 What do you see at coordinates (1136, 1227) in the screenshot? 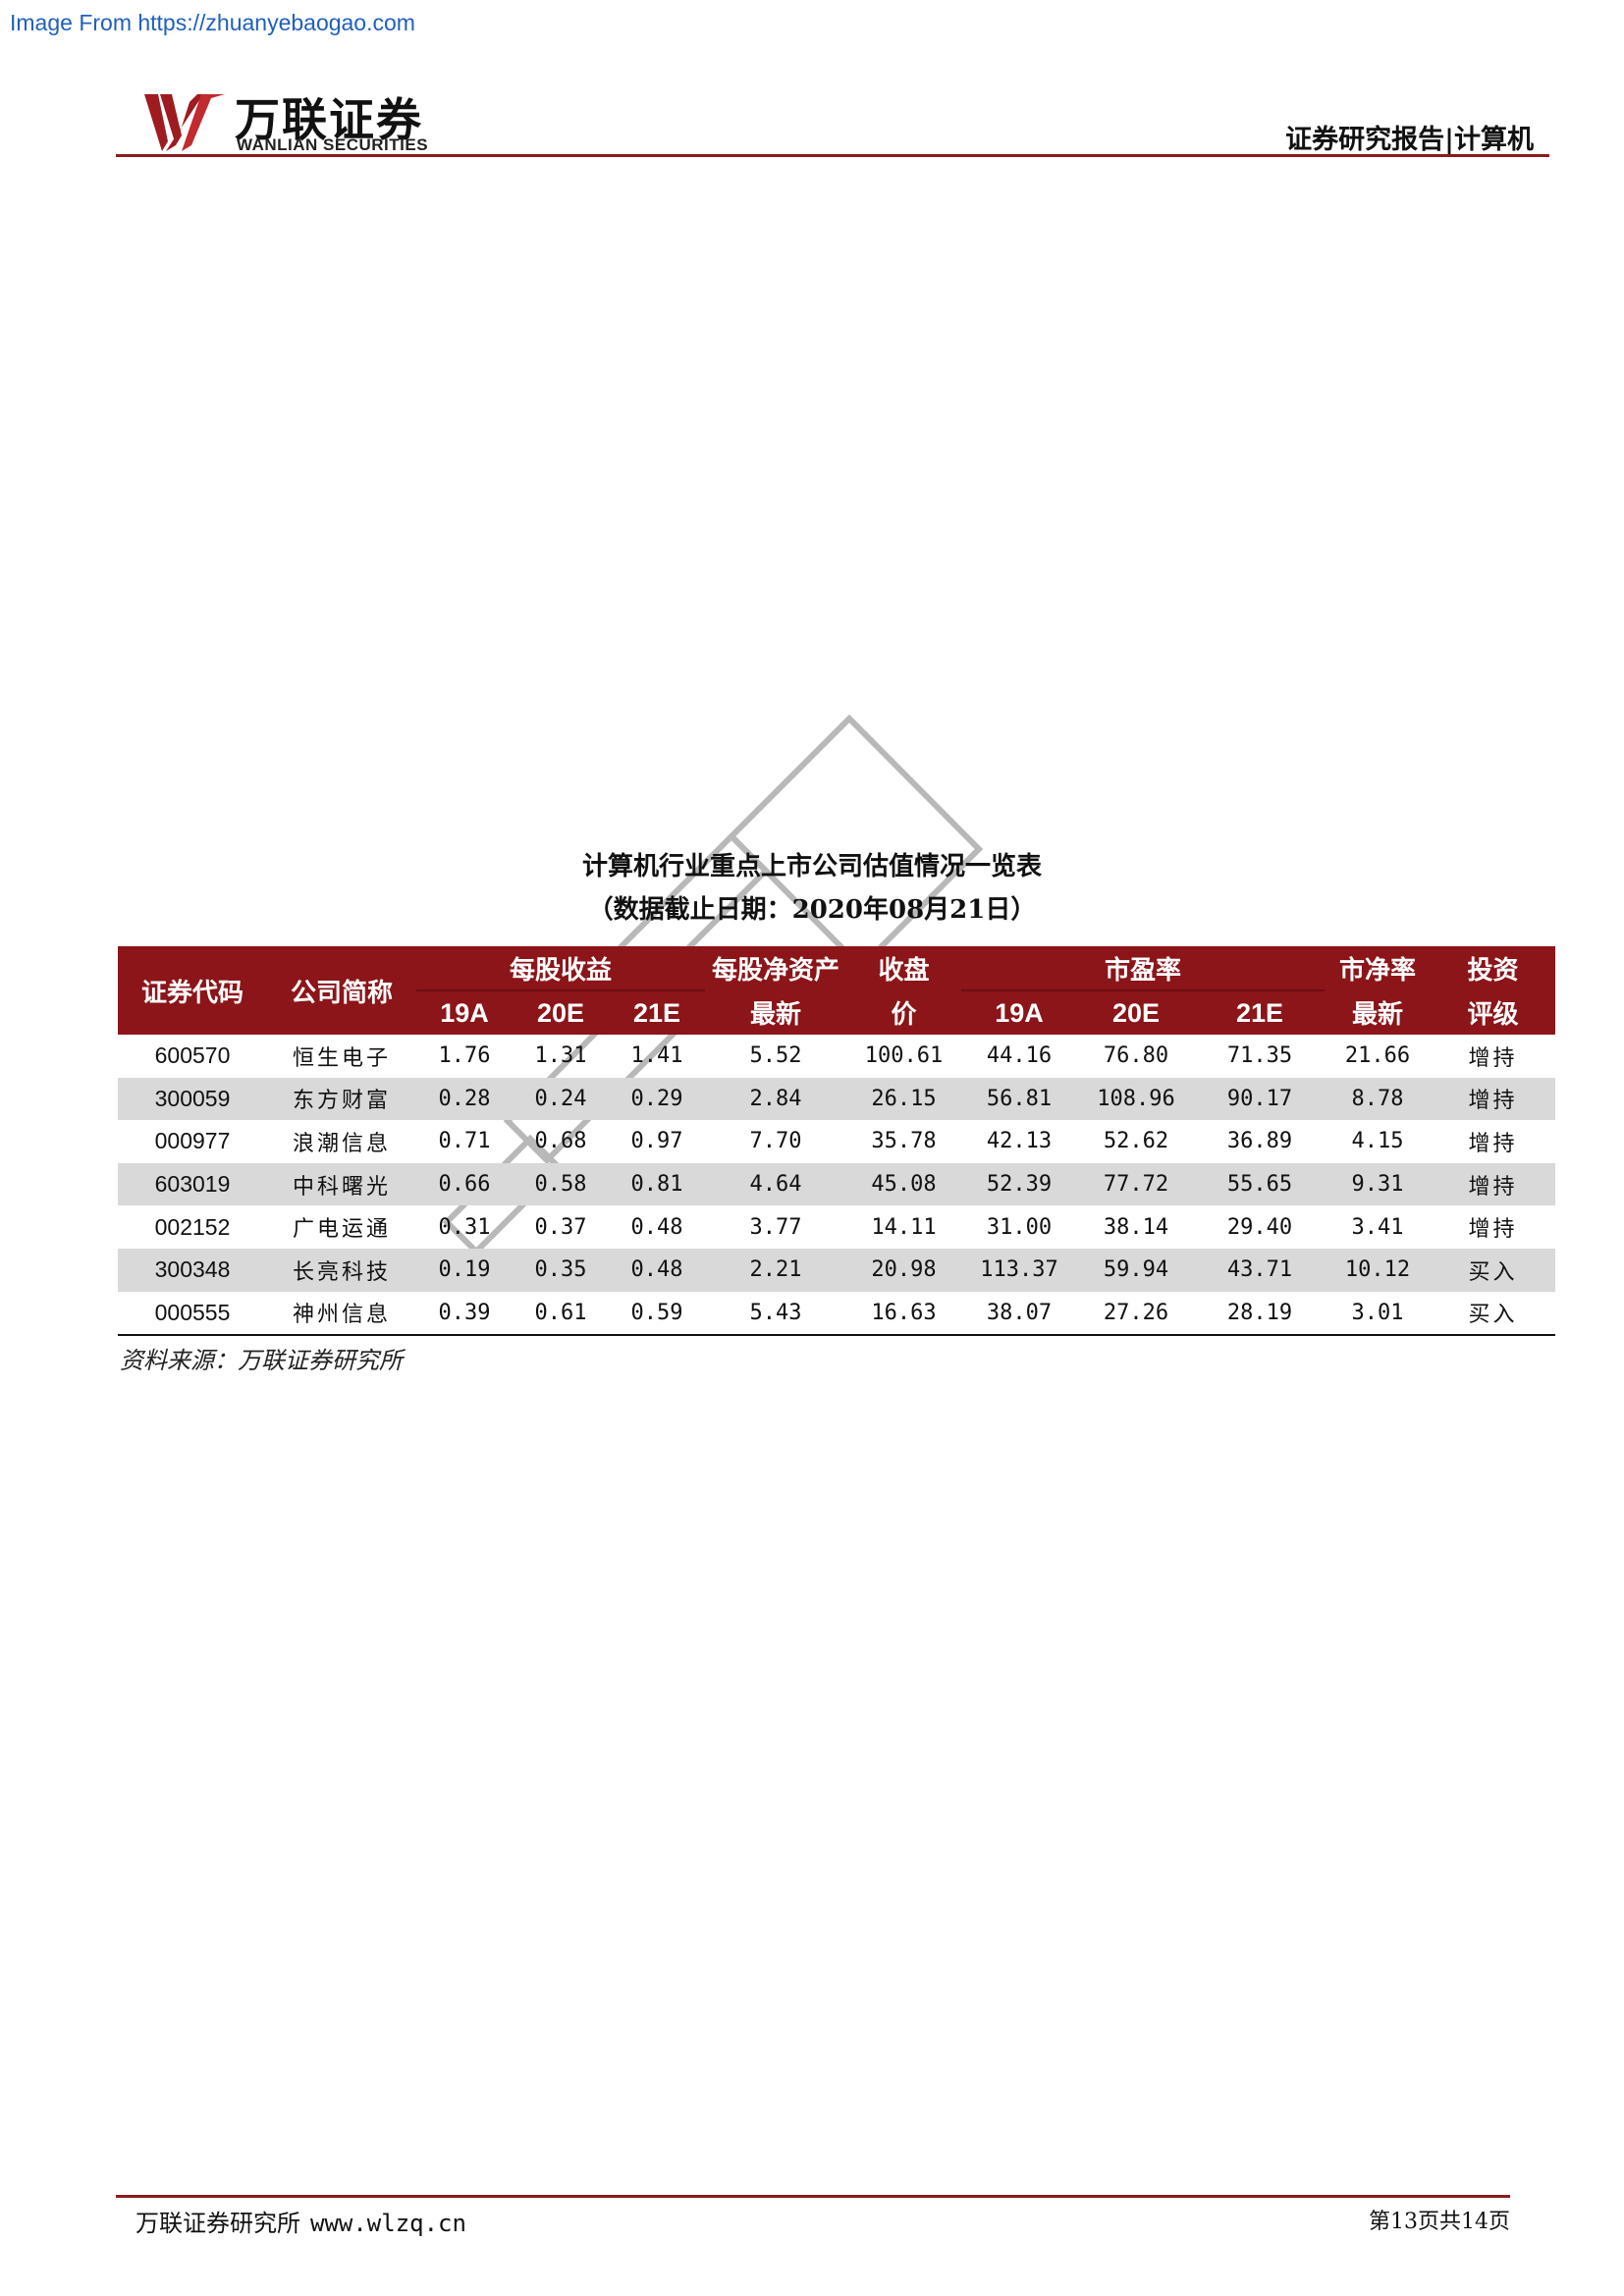
I see `cell-pe-20e: 38.14` at bounding box center [1136, 1227].